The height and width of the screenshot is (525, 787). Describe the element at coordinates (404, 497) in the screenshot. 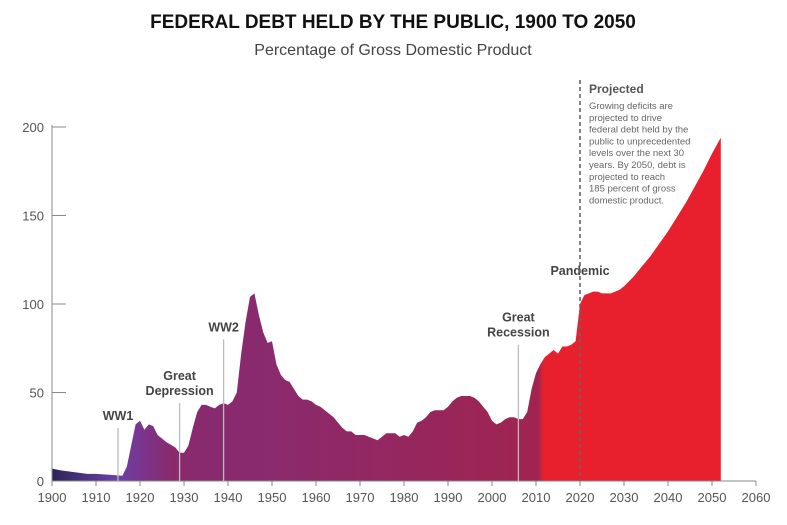

I see `x-tick-label: 1980` at that location.